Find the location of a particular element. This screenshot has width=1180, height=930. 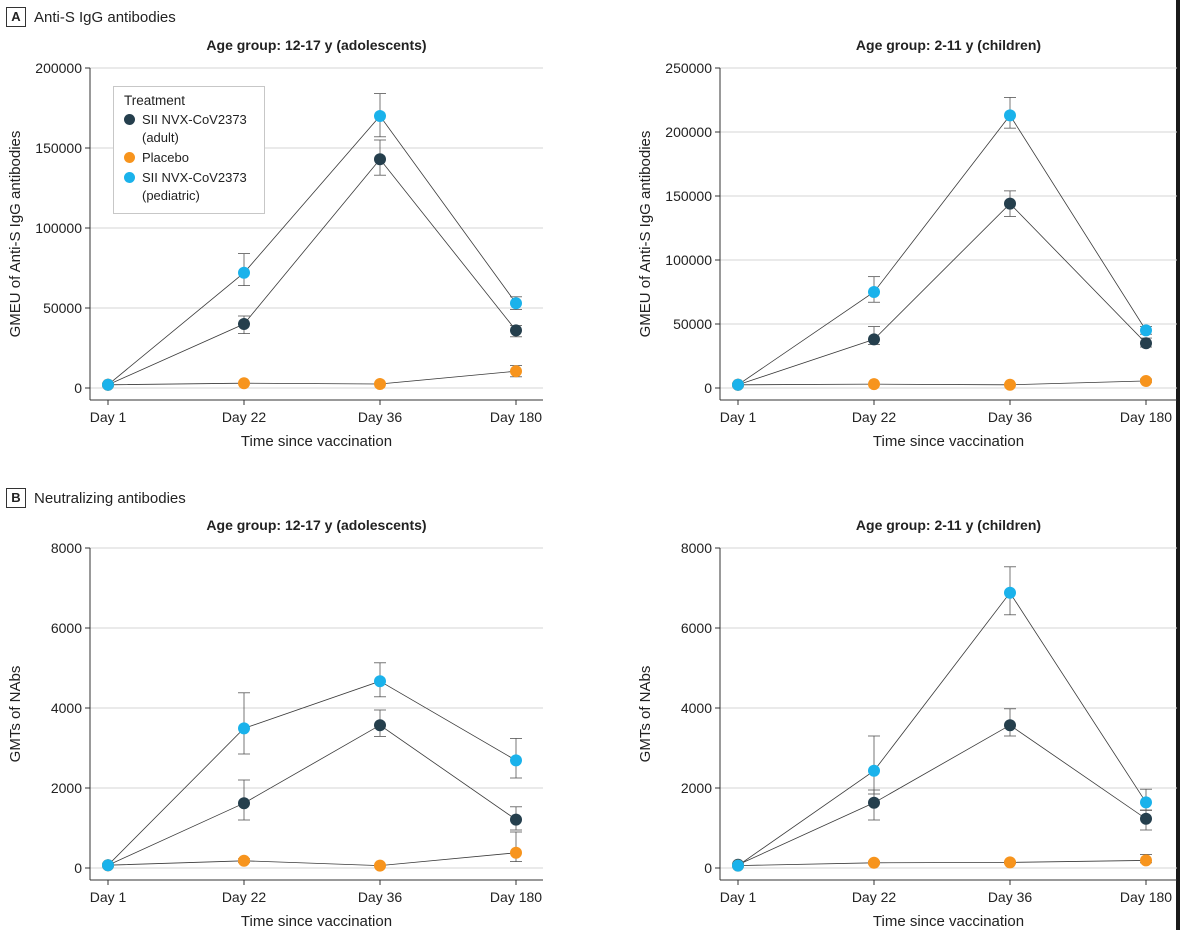

legend-title: Treatment is located at coordinates (155, 100).